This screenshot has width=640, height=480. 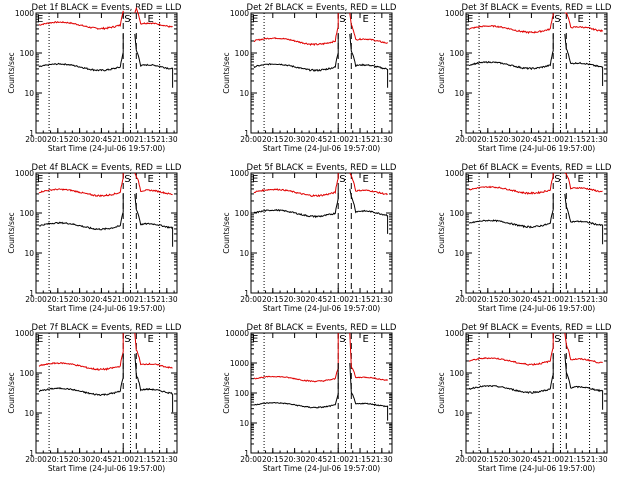 I want to click on chart-title: Det 7f BLACK = Events, RED = LLD, so click(x=107, y=328).